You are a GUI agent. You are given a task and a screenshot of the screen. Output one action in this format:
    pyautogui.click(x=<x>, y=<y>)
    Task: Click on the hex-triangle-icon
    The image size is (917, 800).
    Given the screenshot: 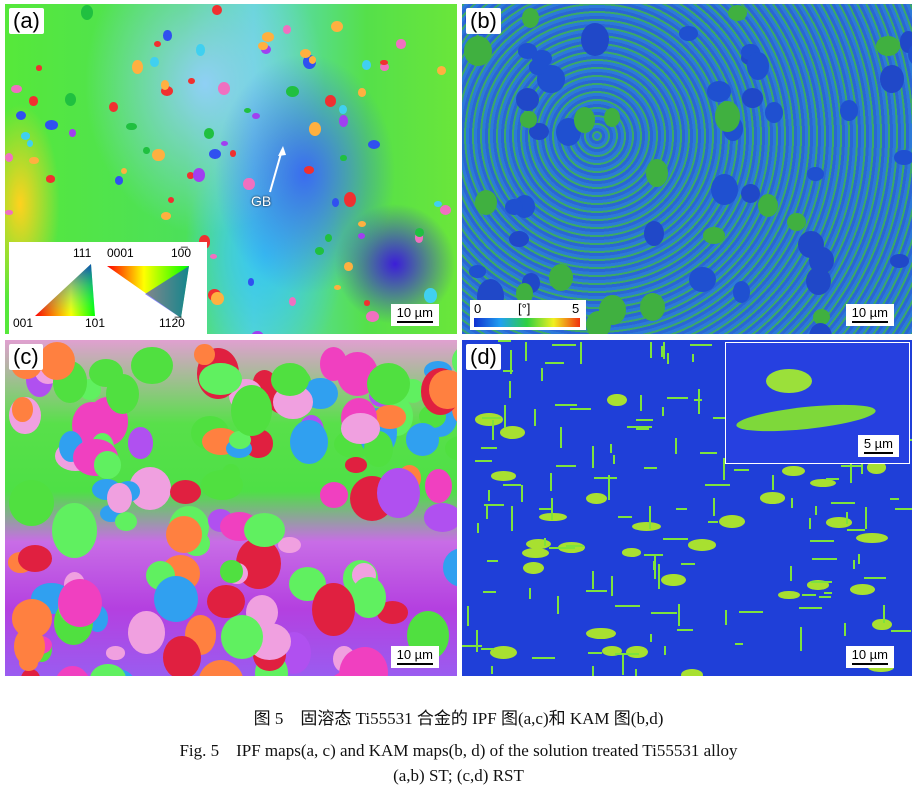 What is the action you would take?
    pyautogui.click(x=148, y=292)
    